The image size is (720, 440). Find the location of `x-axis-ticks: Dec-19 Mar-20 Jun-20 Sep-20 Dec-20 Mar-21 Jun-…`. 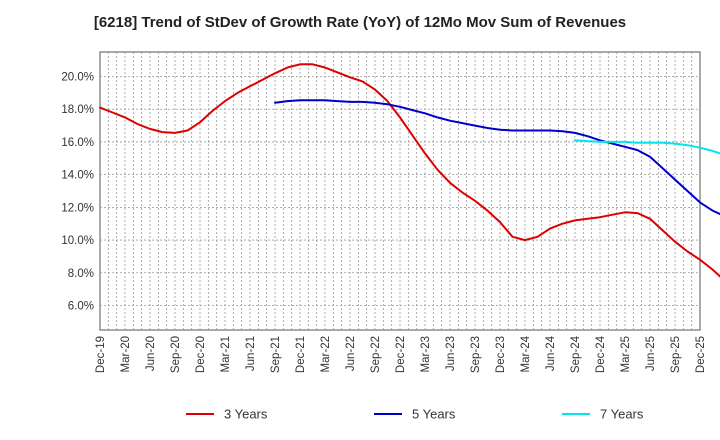

x-axis-ticks: Dec-19 Mar-20 Jun-20 Sep-20 Dec-20 Mar-21 Jun-… is located at coordinates (401, 354).